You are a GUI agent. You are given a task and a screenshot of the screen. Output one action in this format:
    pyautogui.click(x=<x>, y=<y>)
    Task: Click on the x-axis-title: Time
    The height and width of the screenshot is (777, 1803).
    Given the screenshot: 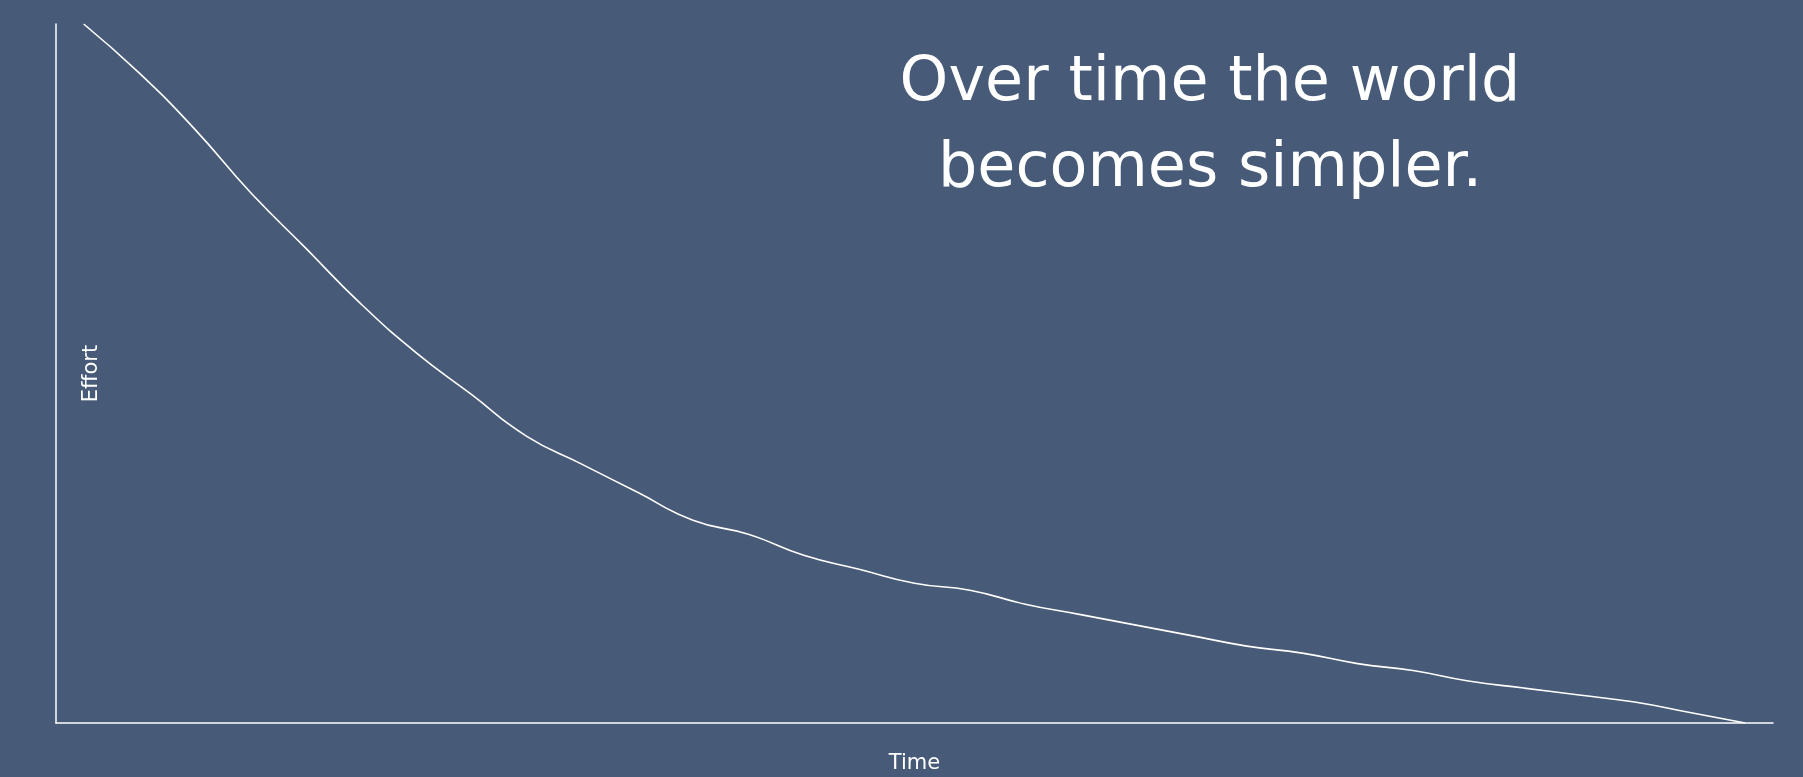 What is the action you would take?
    pyautogui.click(x=914, y=761)
    